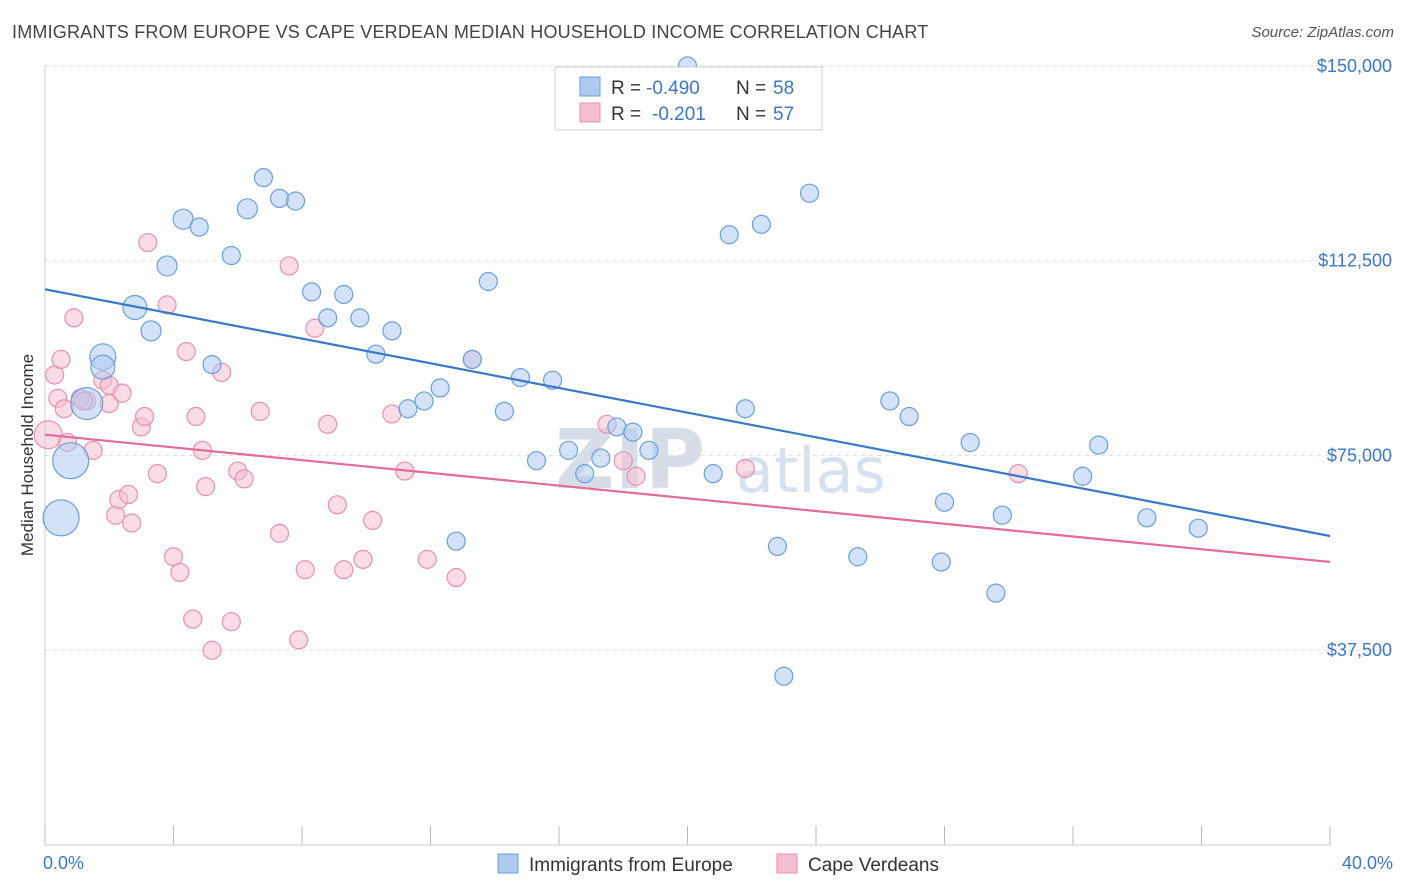 This screenshot has width=1406, height=892. Describe the element at coordinates (783, 88) in the screenshot. I see `legend-n-value-1: 58` at that location.